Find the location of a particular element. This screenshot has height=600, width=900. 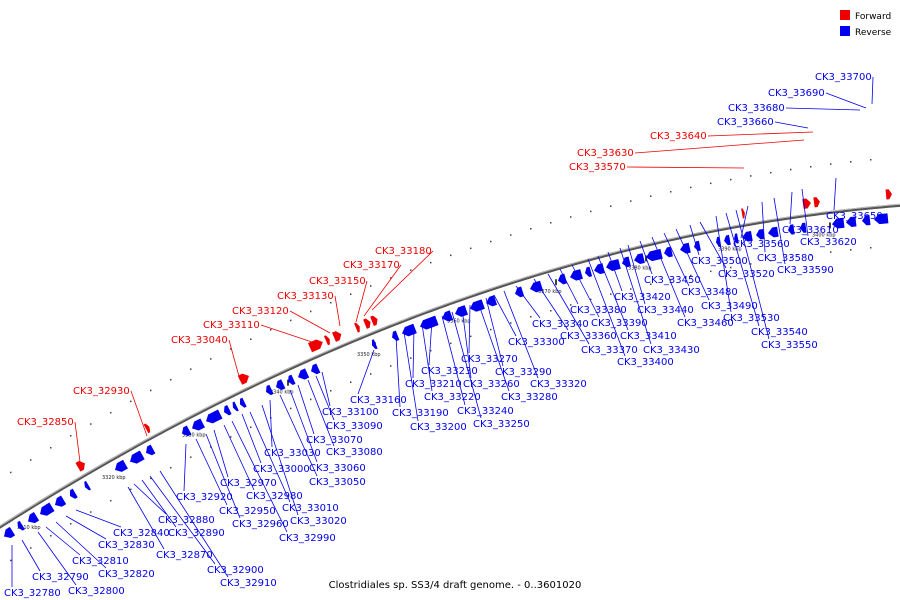

reverse-gene-label: CK3_33370 is located at coordinates (609, 350).